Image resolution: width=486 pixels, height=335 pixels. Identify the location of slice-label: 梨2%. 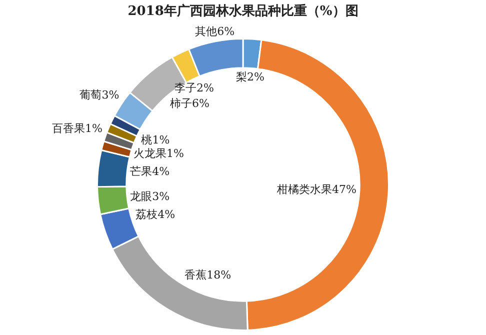
(250, 77).